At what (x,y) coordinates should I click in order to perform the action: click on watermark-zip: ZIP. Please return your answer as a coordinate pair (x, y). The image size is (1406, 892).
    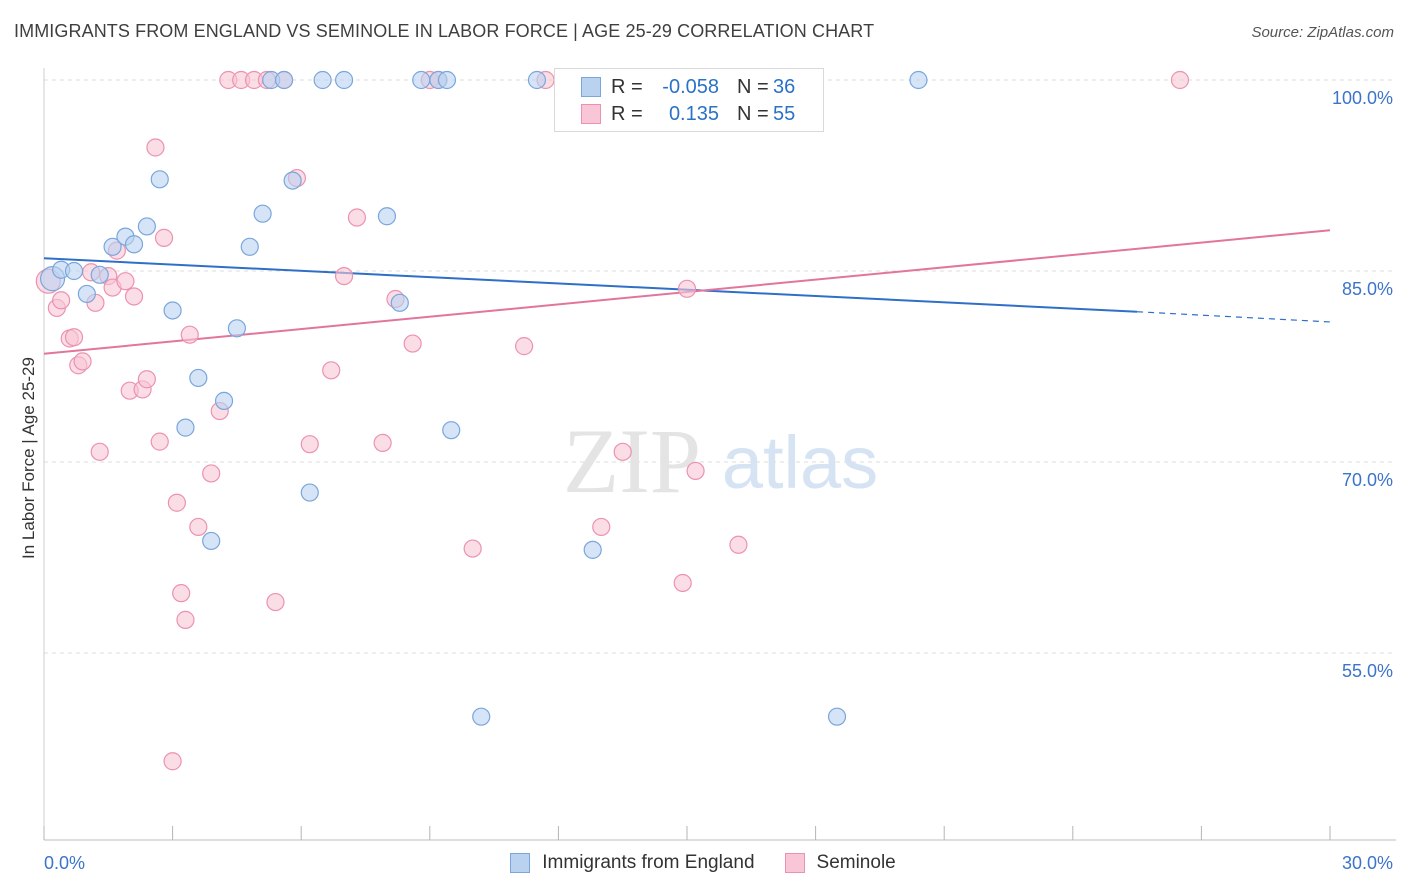
    Looking at the image, I should click on (632, 461).